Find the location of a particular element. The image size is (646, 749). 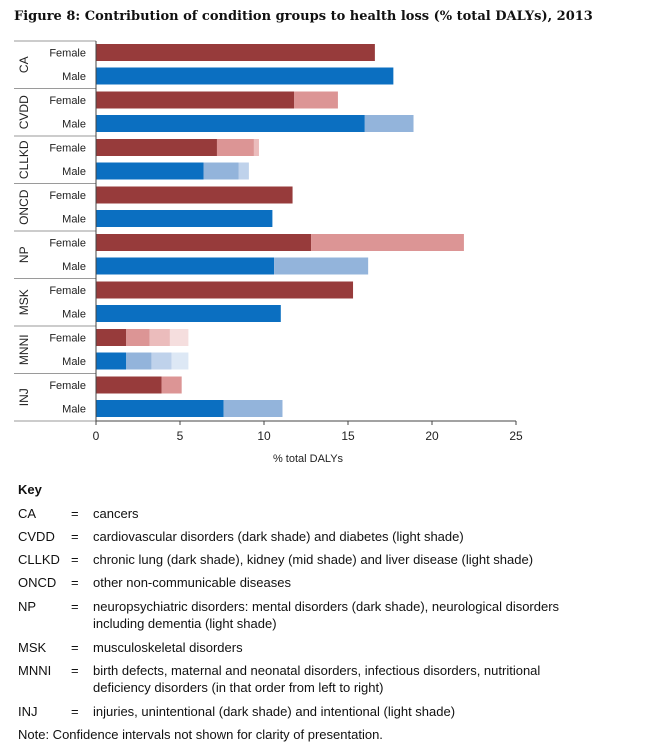

key-abbr: INJ is located at coordinates (28, 711).